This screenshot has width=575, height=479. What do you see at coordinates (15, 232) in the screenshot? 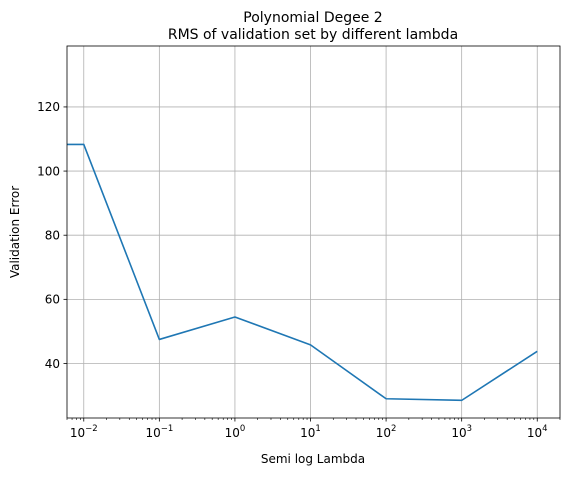
I see `y-axis-label: Validation Error` at bounding box center [15, 232].